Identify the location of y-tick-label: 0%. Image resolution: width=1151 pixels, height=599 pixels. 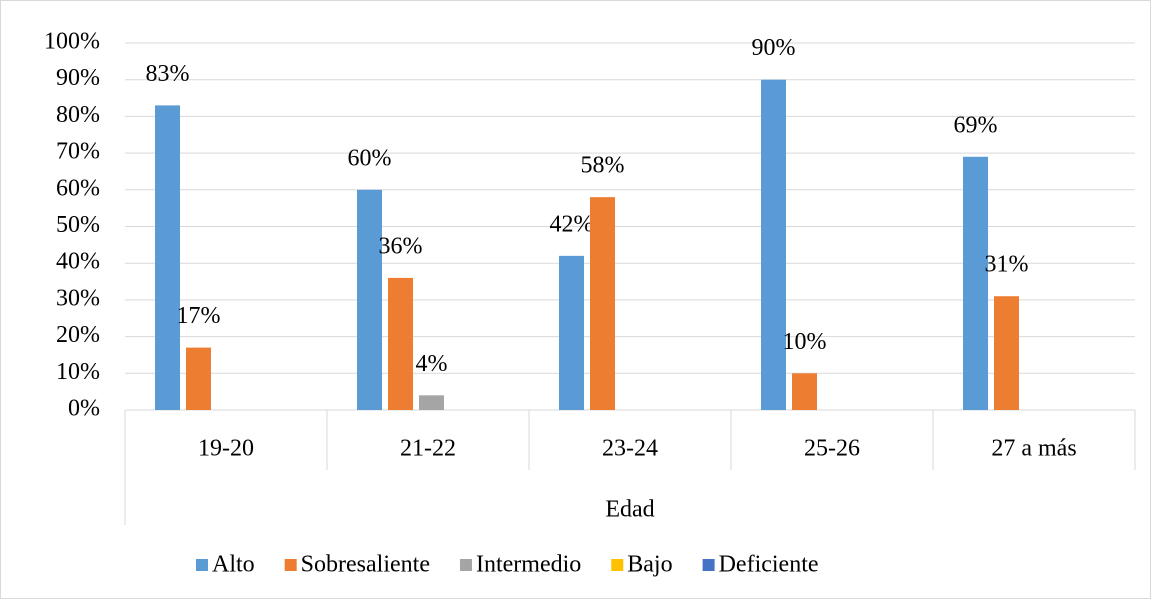
(84, 409).